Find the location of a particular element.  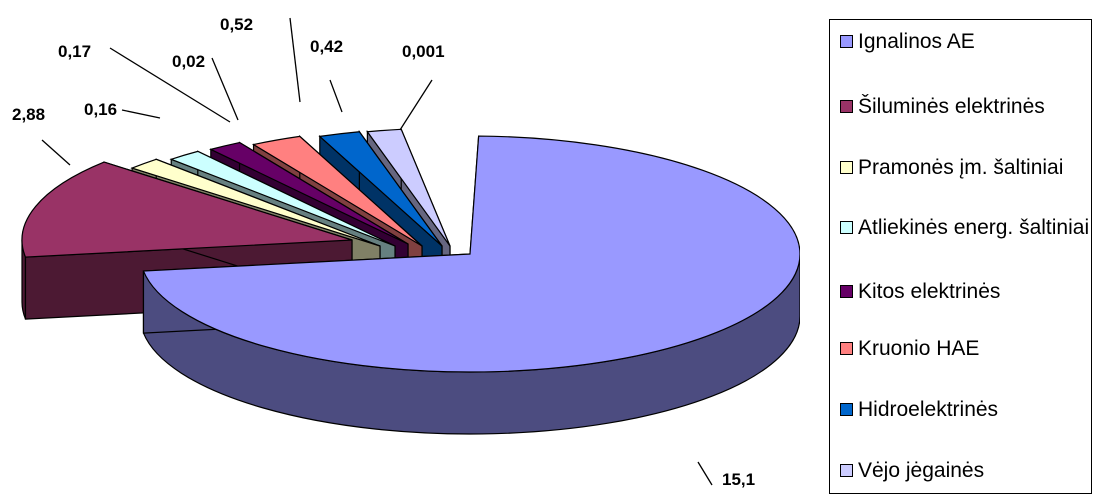

data-label: 0,001 is located at coordinates (423, 51).